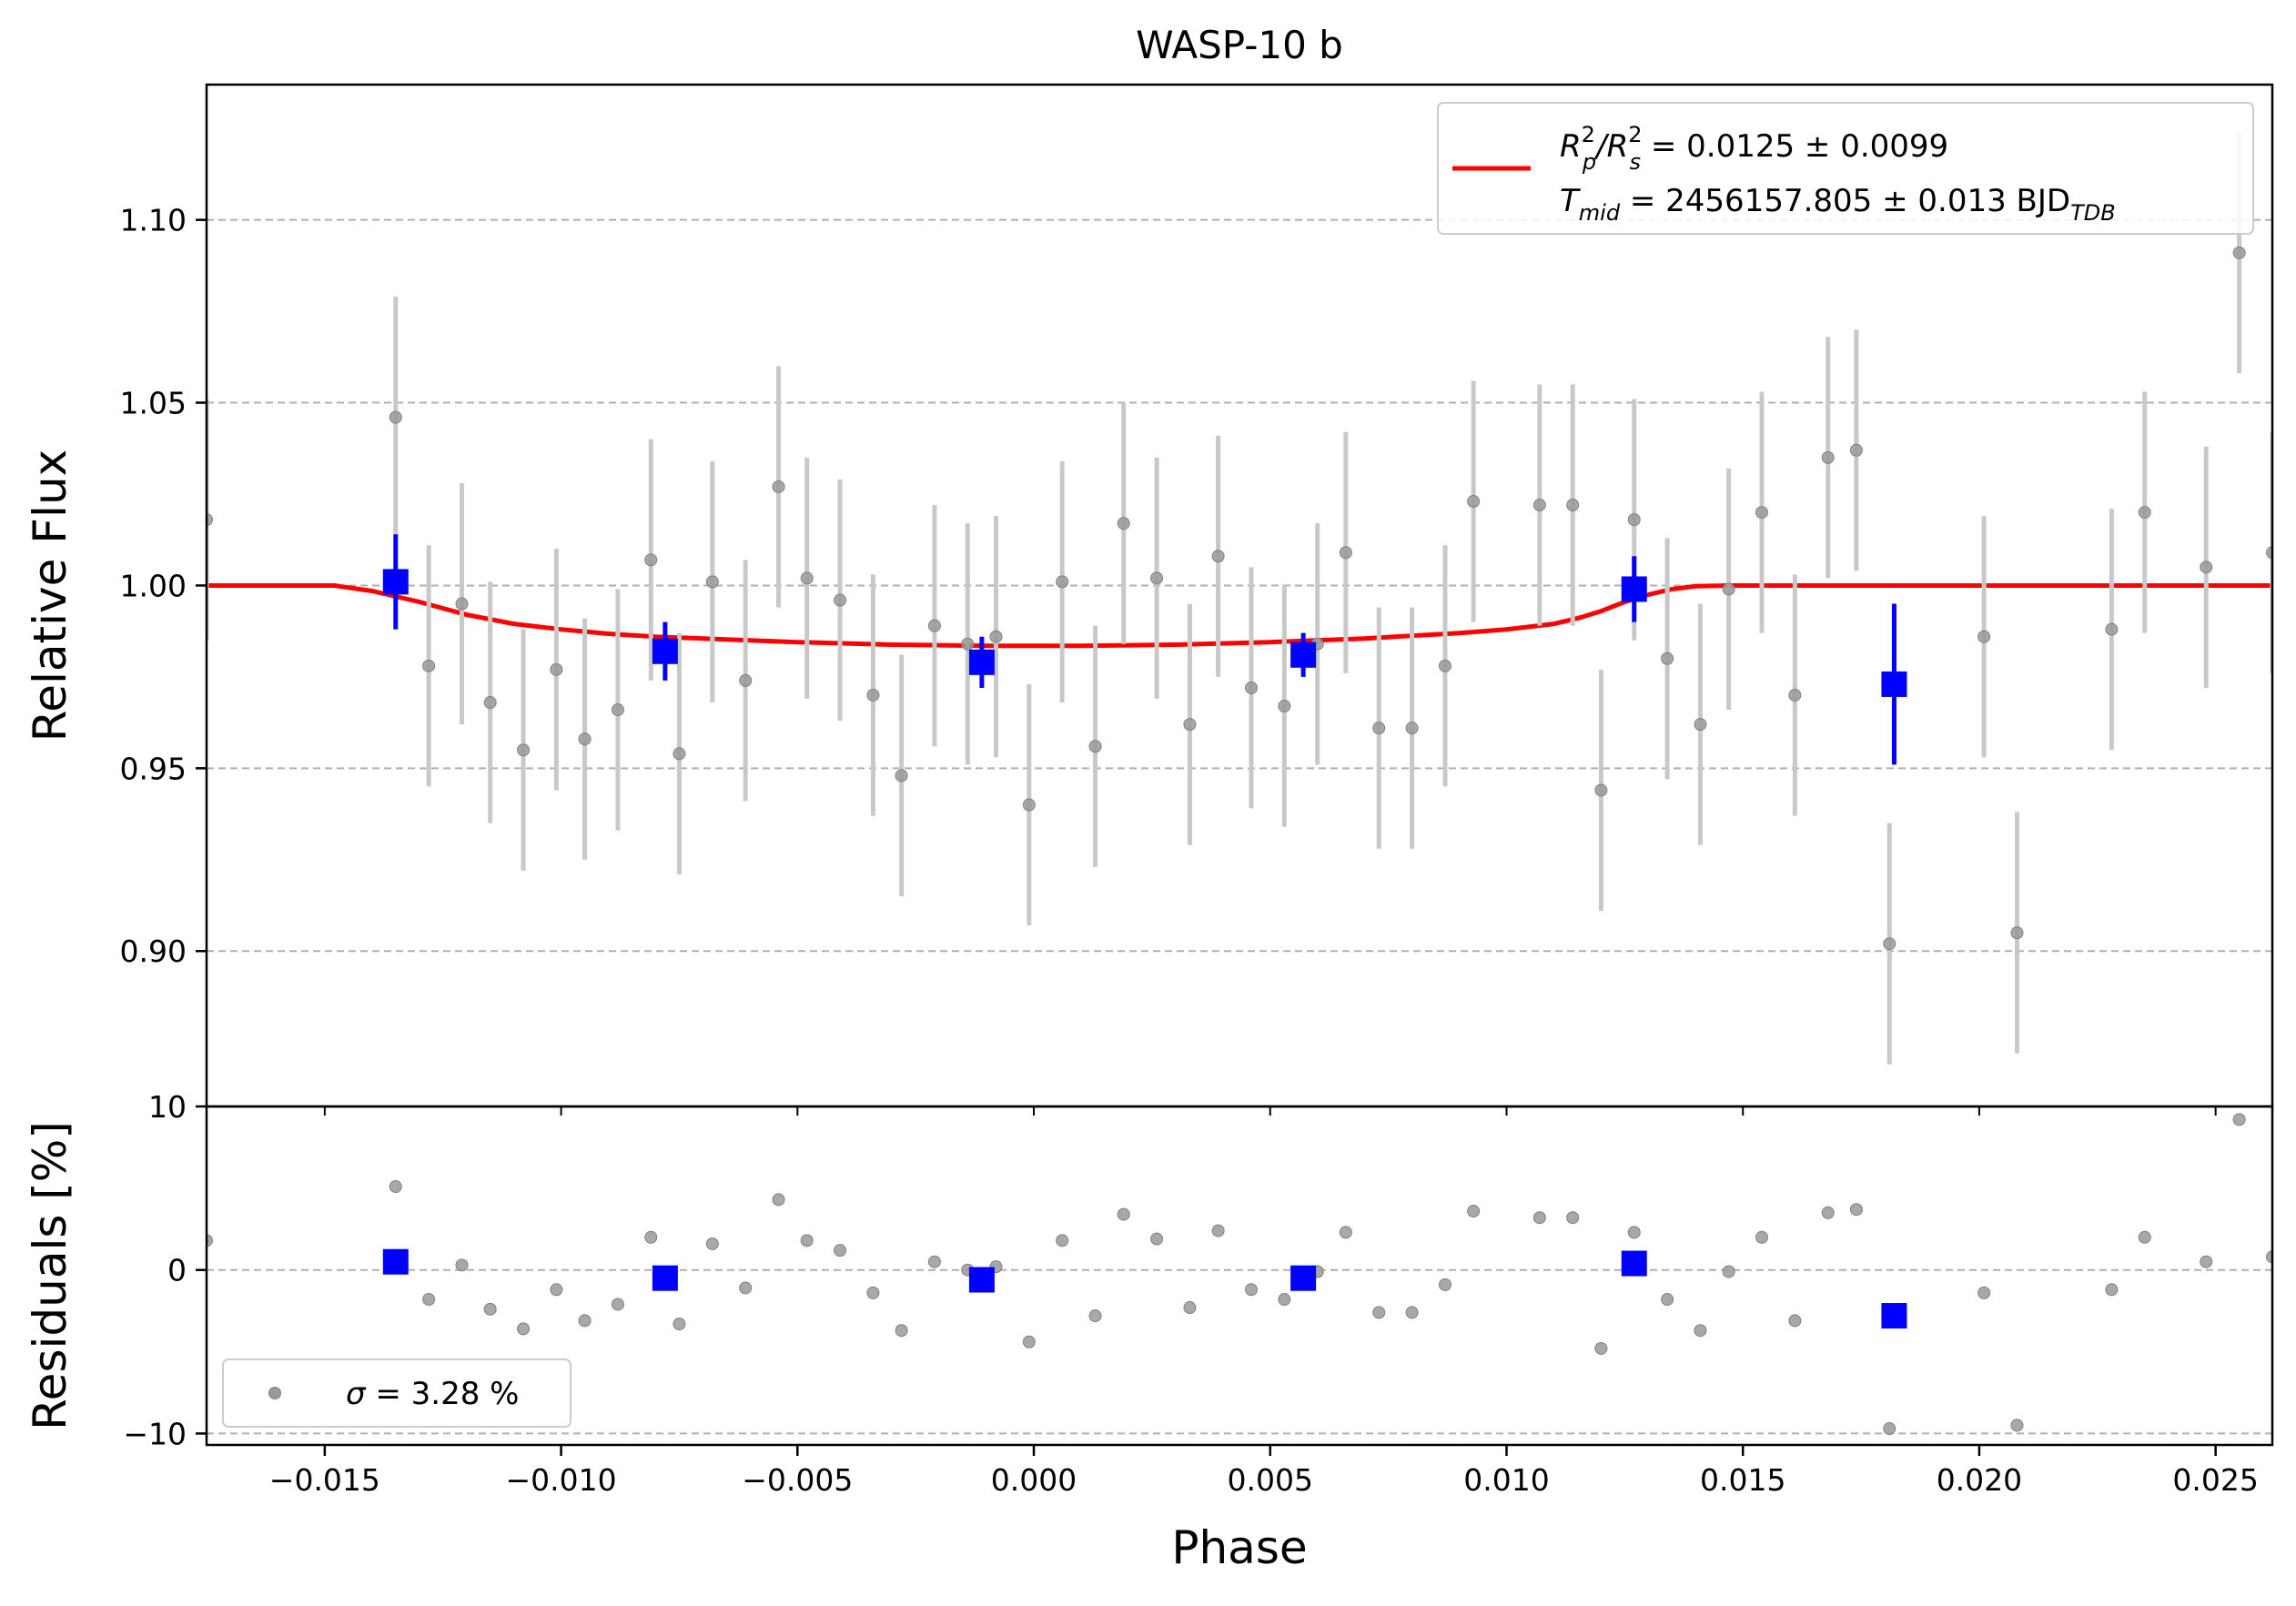  Describe the element at coordinates (1506, 1480) in the screenshot. I see `x-tick-label: 0.010` at that location.